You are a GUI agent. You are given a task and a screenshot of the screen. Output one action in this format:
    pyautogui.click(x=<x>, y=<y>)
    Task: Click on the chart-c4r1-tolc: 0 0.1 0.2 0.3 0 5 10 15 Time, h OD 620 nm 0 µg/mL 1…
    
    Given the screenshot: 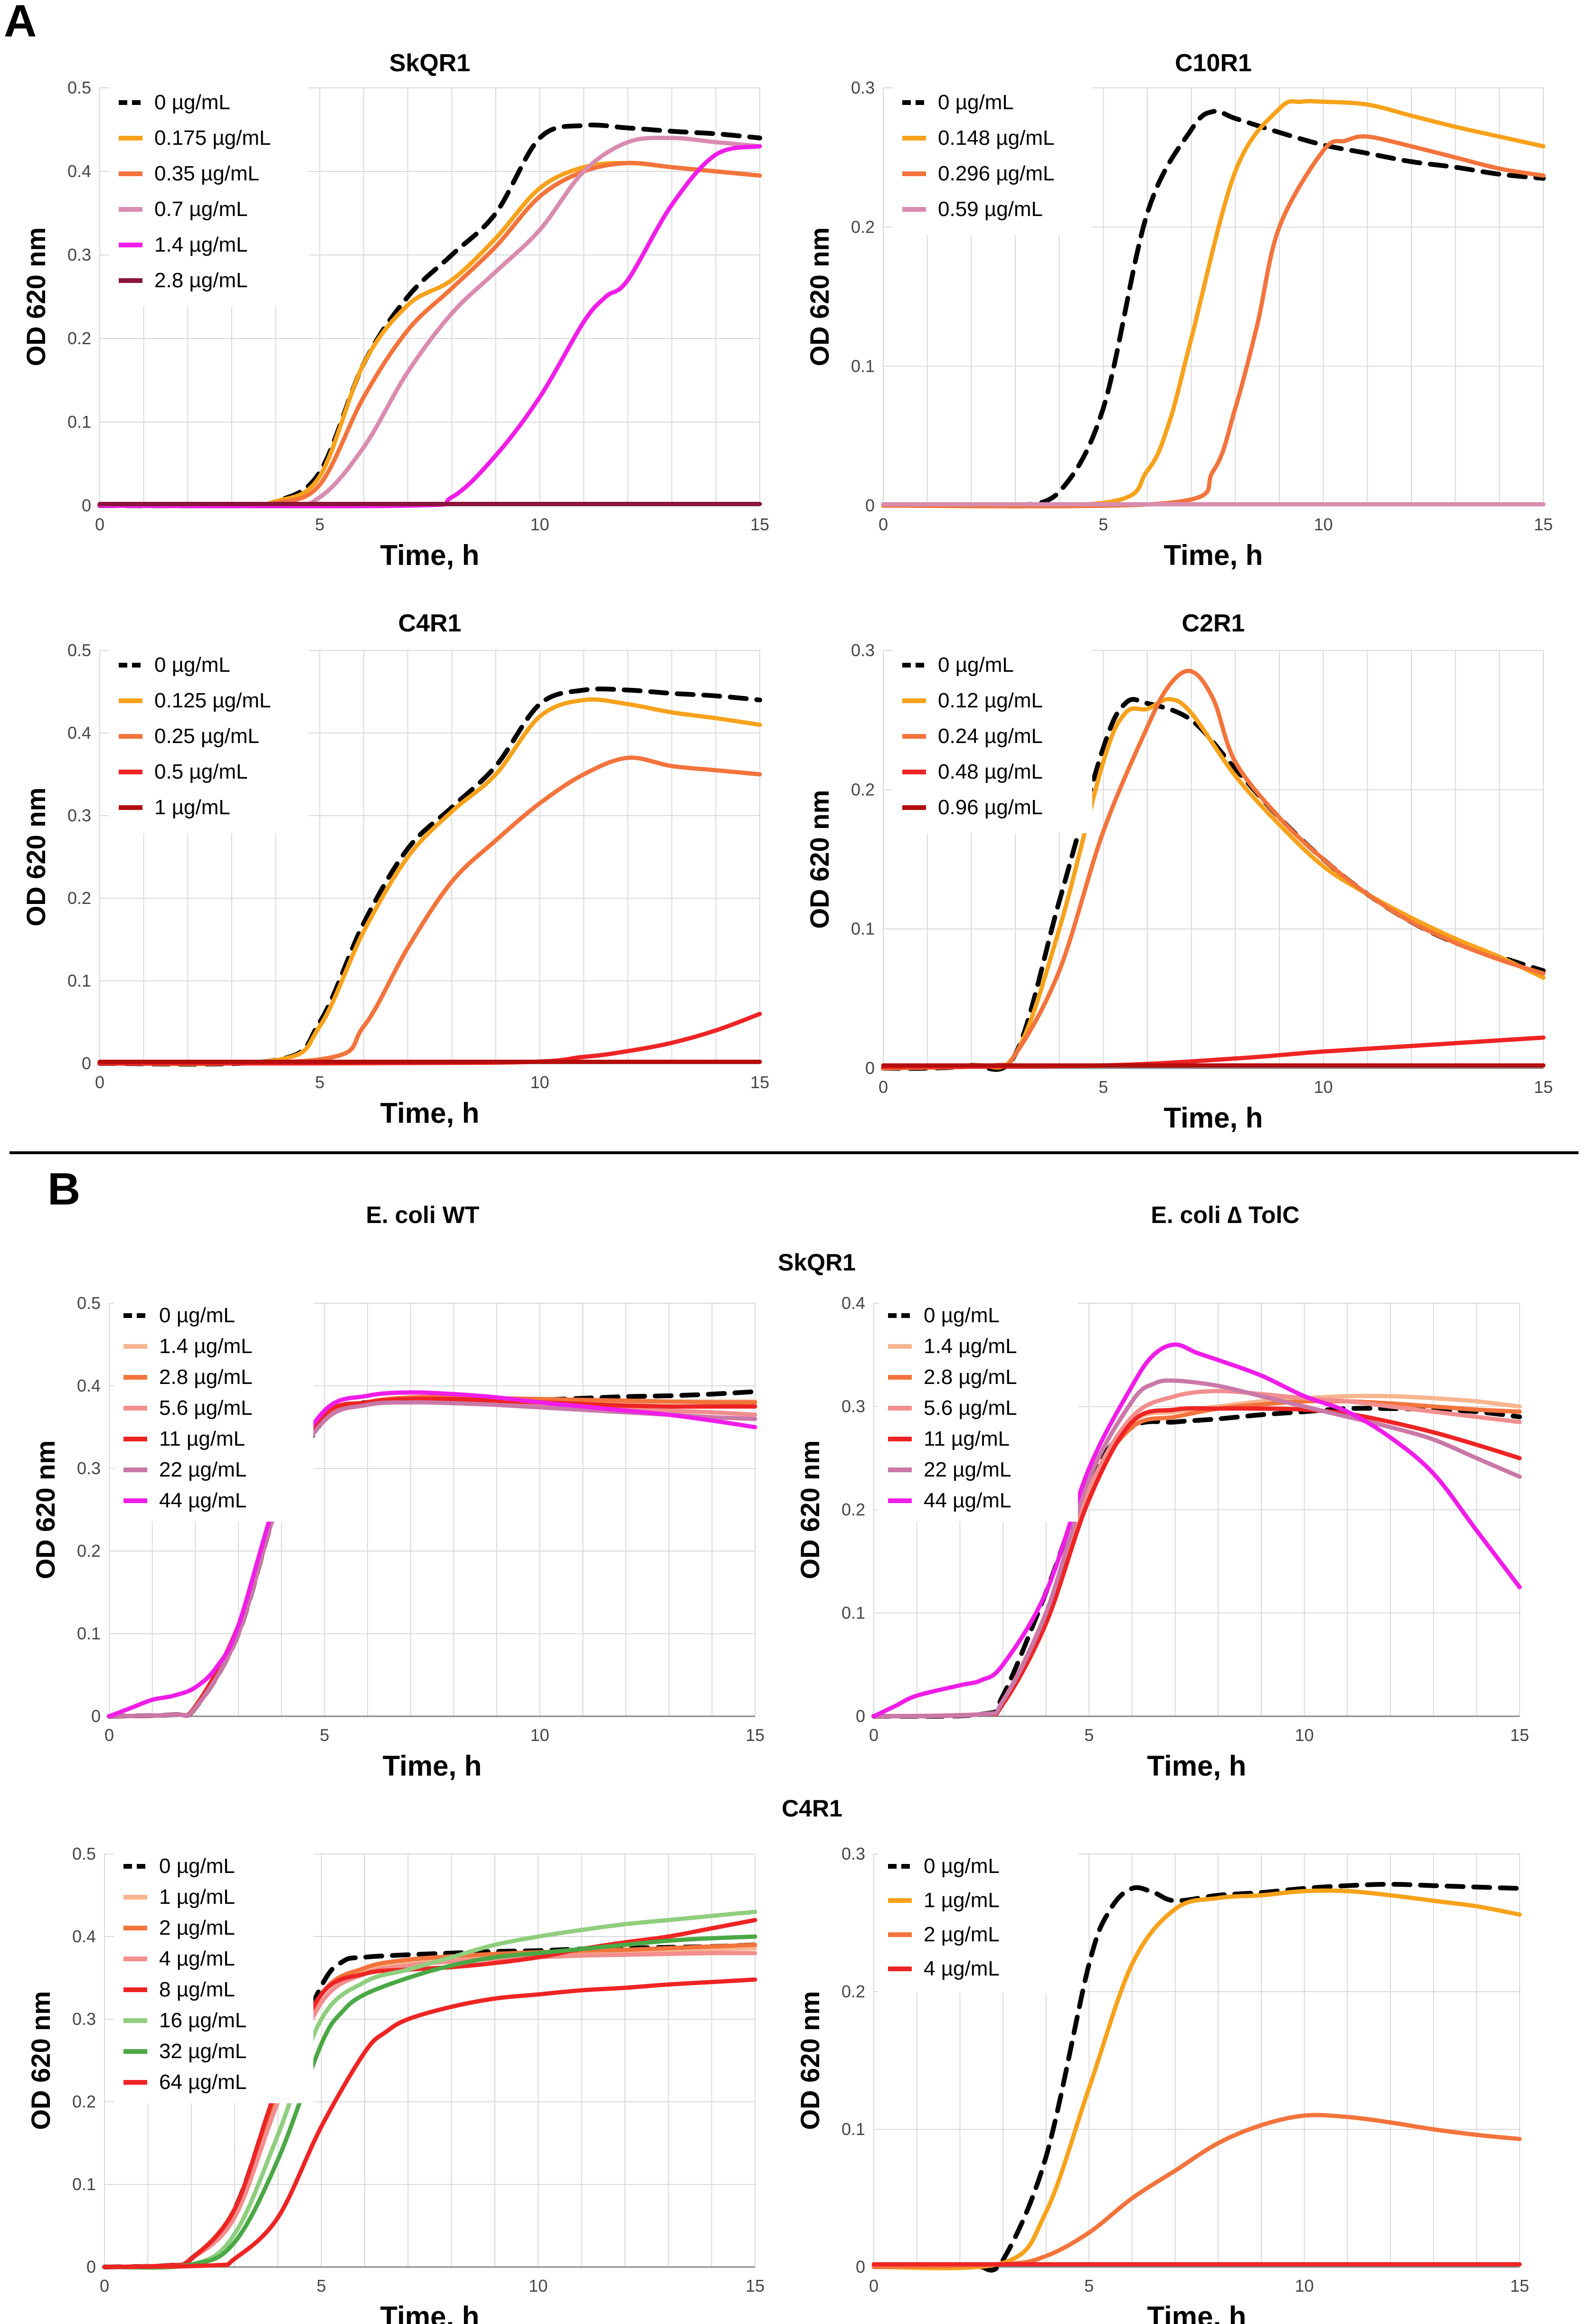 What is the action you would take?
    pyautogui.click(x=1162, y=2084)
    